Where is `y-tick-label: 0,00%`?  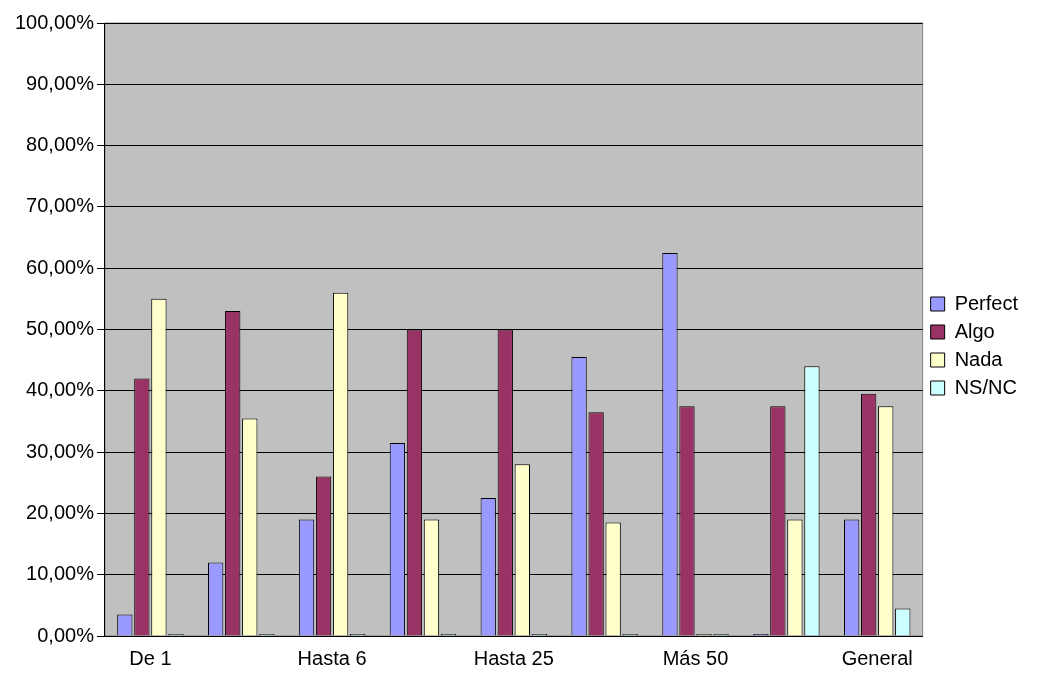 y-tick-label: 0,00% is located at coordinates (66, 634).